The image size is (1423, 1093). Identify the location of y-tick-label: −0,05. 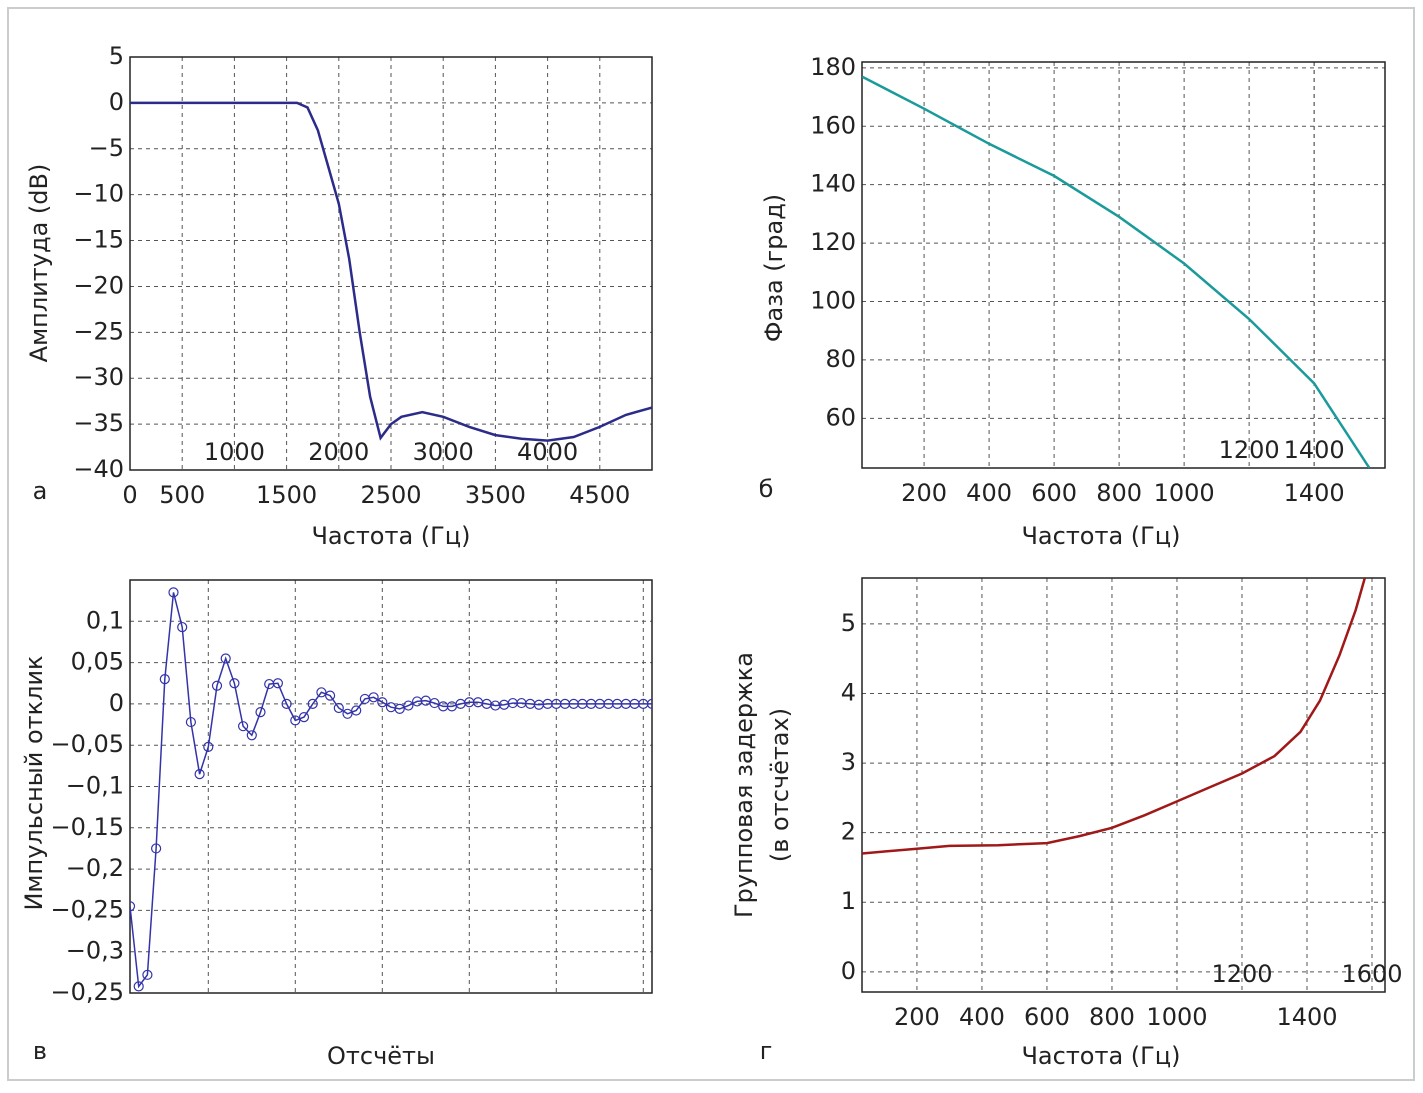
(87, 744).